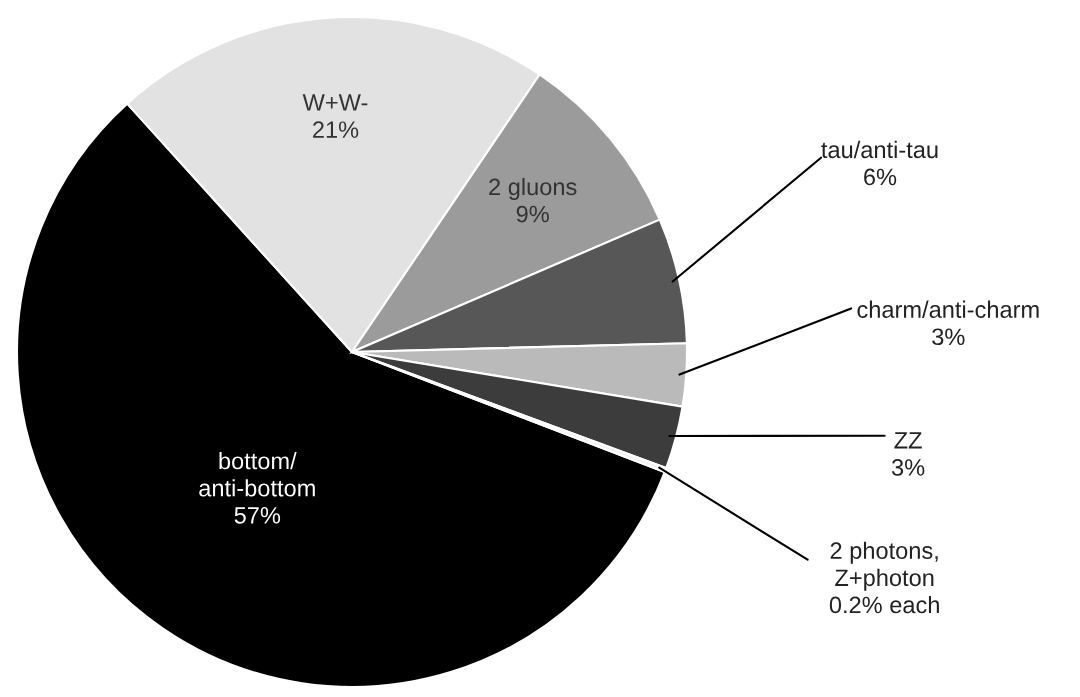 Image resolution: width=1080 pixels, height=697 pixels. What do you see at coordinates (533, 188) in the screenshot?
I see `slice-label: 2 gluons` at bounding box center [533, 188].